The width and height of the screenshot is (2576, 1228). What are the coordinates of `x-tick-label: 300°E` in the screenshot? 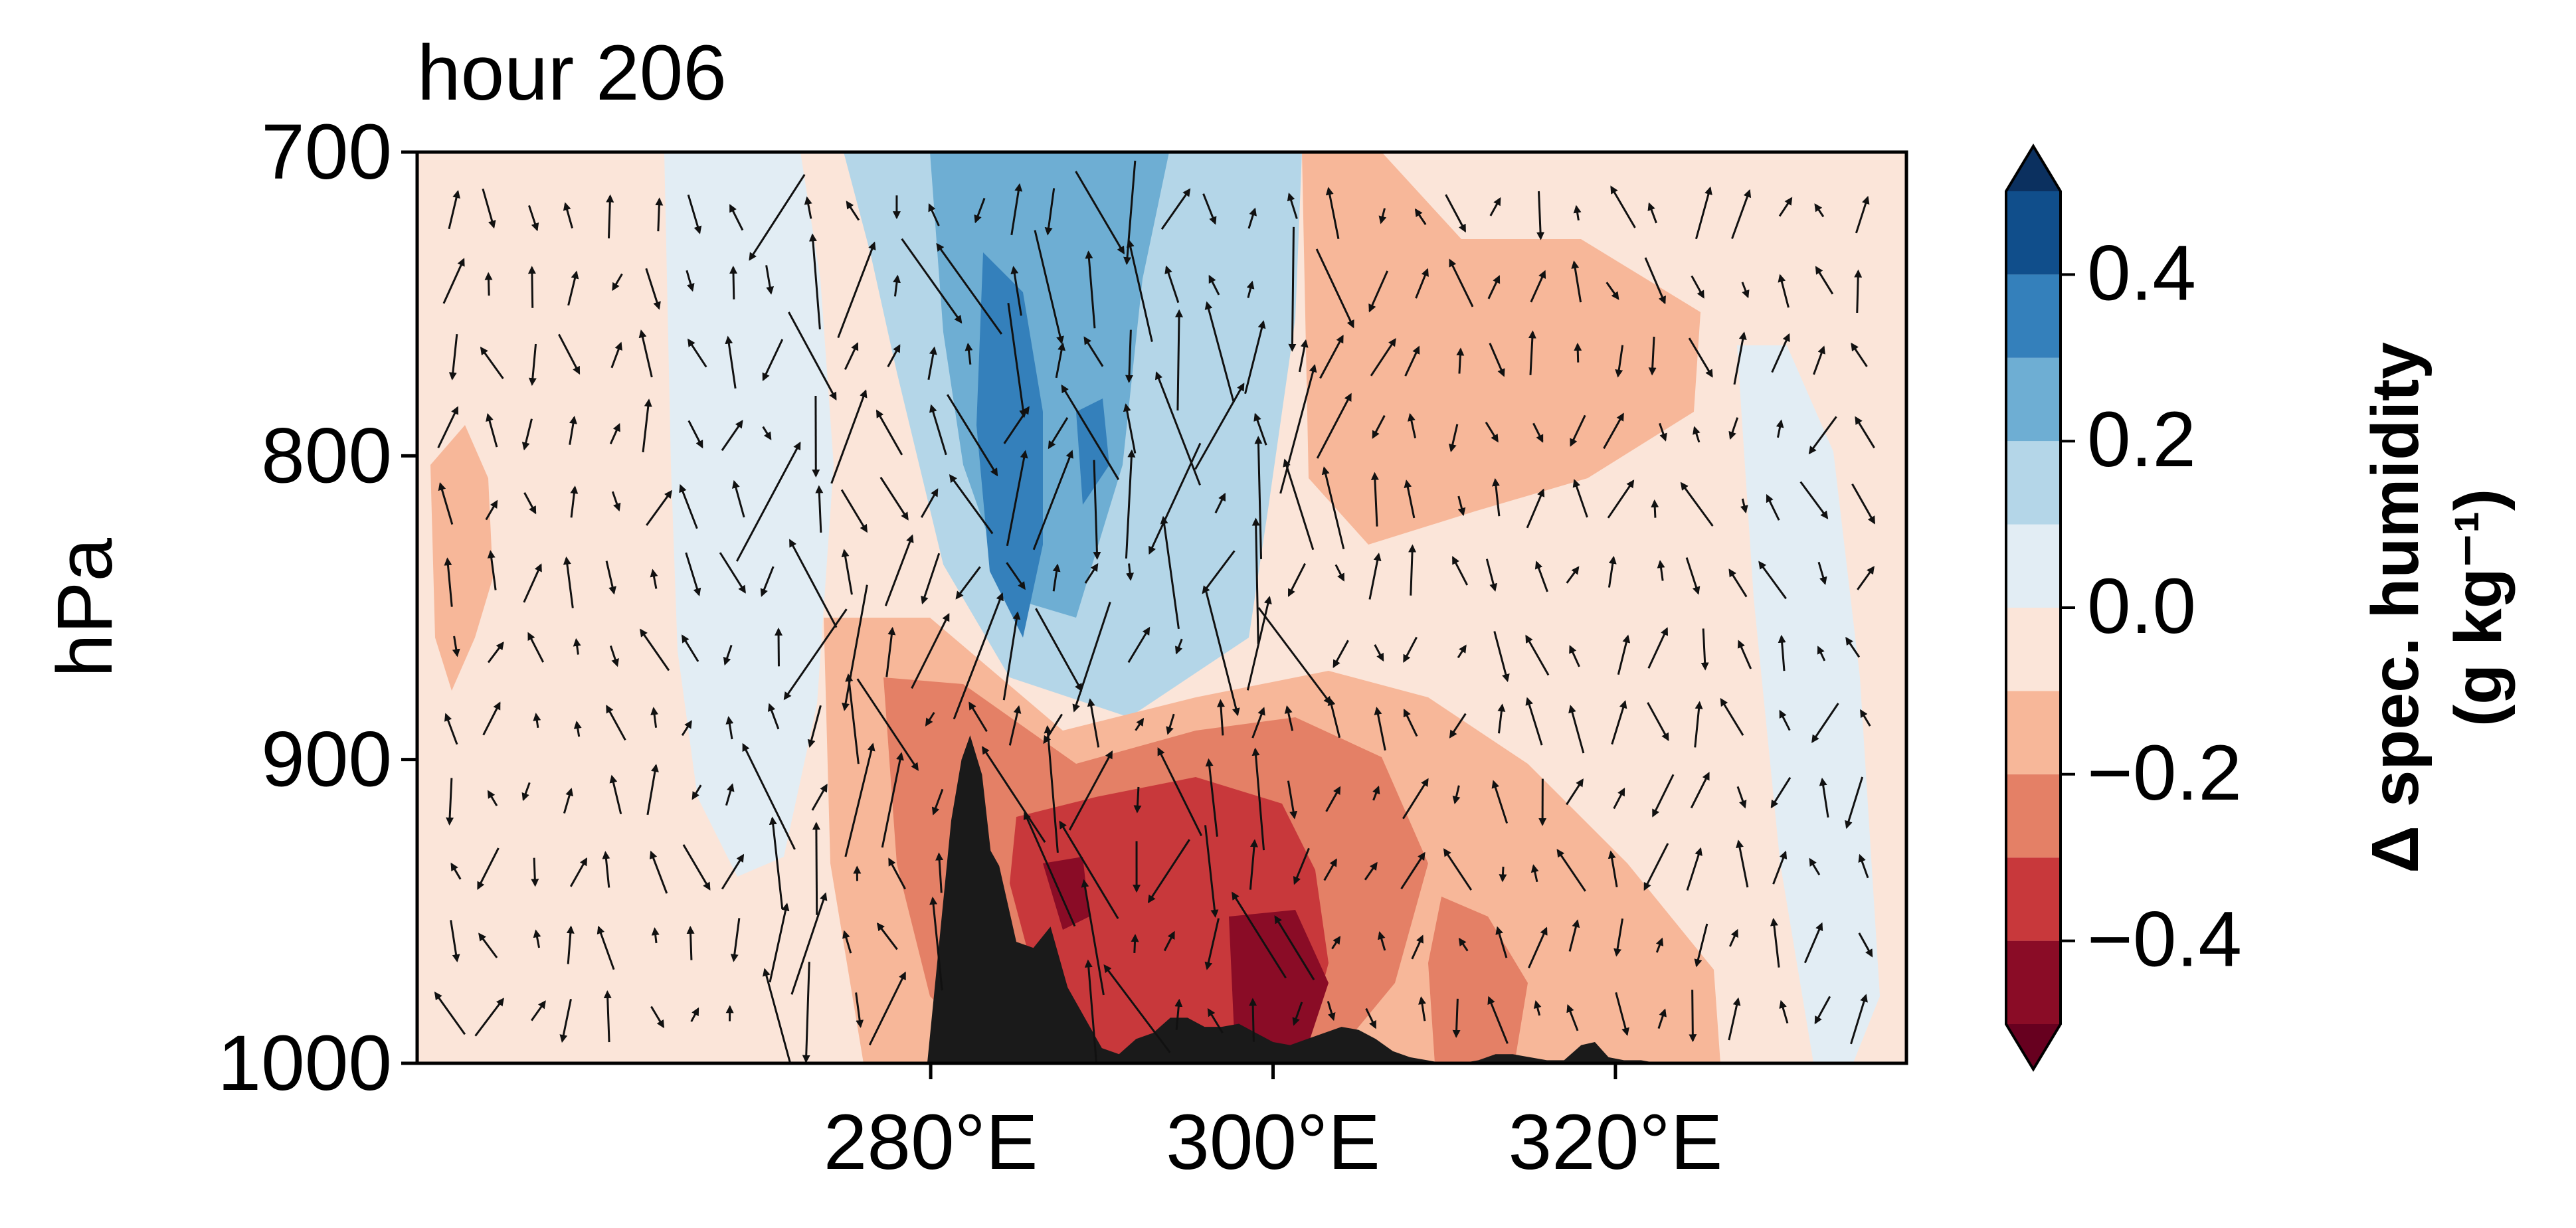 It's located at (1273, 1142).